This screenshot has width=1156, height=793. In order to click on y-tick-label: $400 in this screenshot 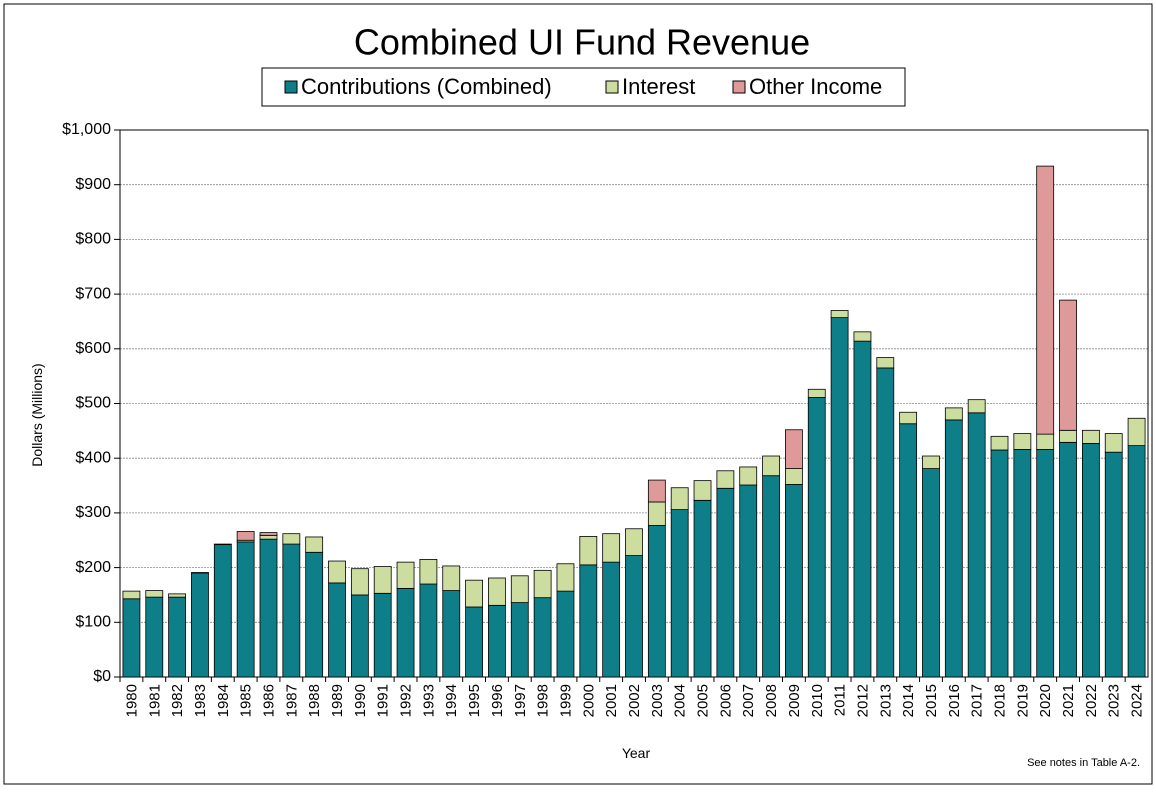, I will do `click(93, 457)`.